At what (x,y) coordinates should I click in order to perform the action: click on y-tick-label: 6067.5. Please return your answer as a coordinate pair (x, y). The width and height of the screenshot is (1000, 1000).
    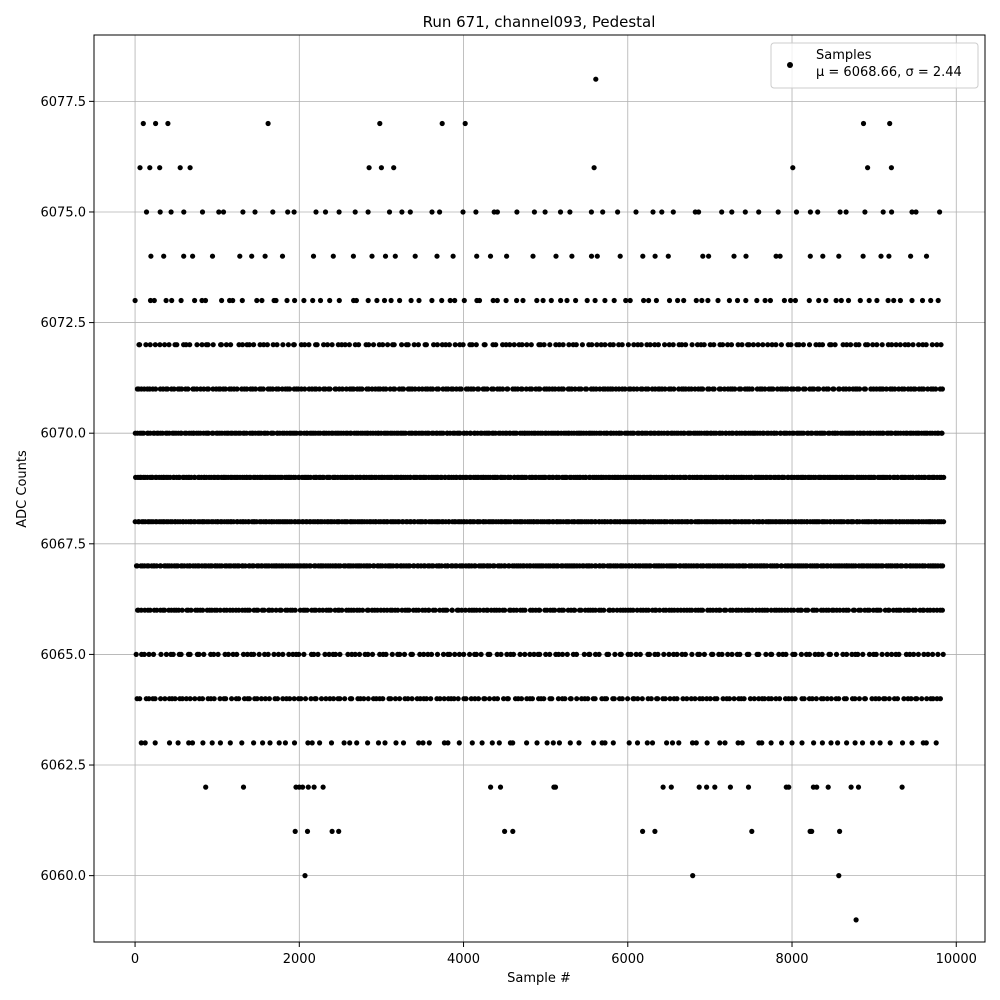
    Looking at the image, I should click on (64, 544).